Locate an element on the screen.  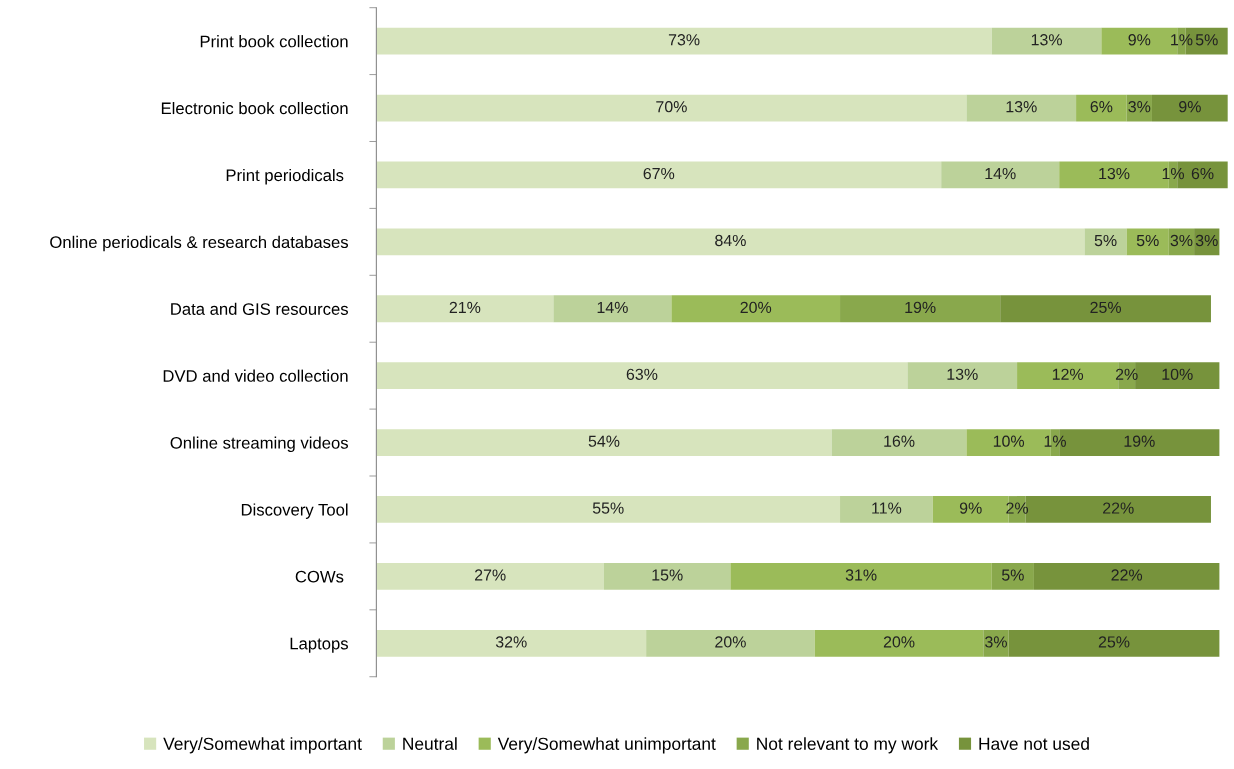
y-tick-label: Online periodicals & research databases is located at coordinates (199, 243).